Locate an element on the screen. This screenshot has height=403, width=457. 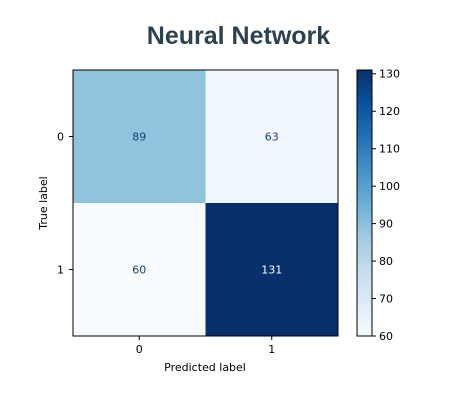
cell-value-label: 89 is located at coordinates (139, 137).